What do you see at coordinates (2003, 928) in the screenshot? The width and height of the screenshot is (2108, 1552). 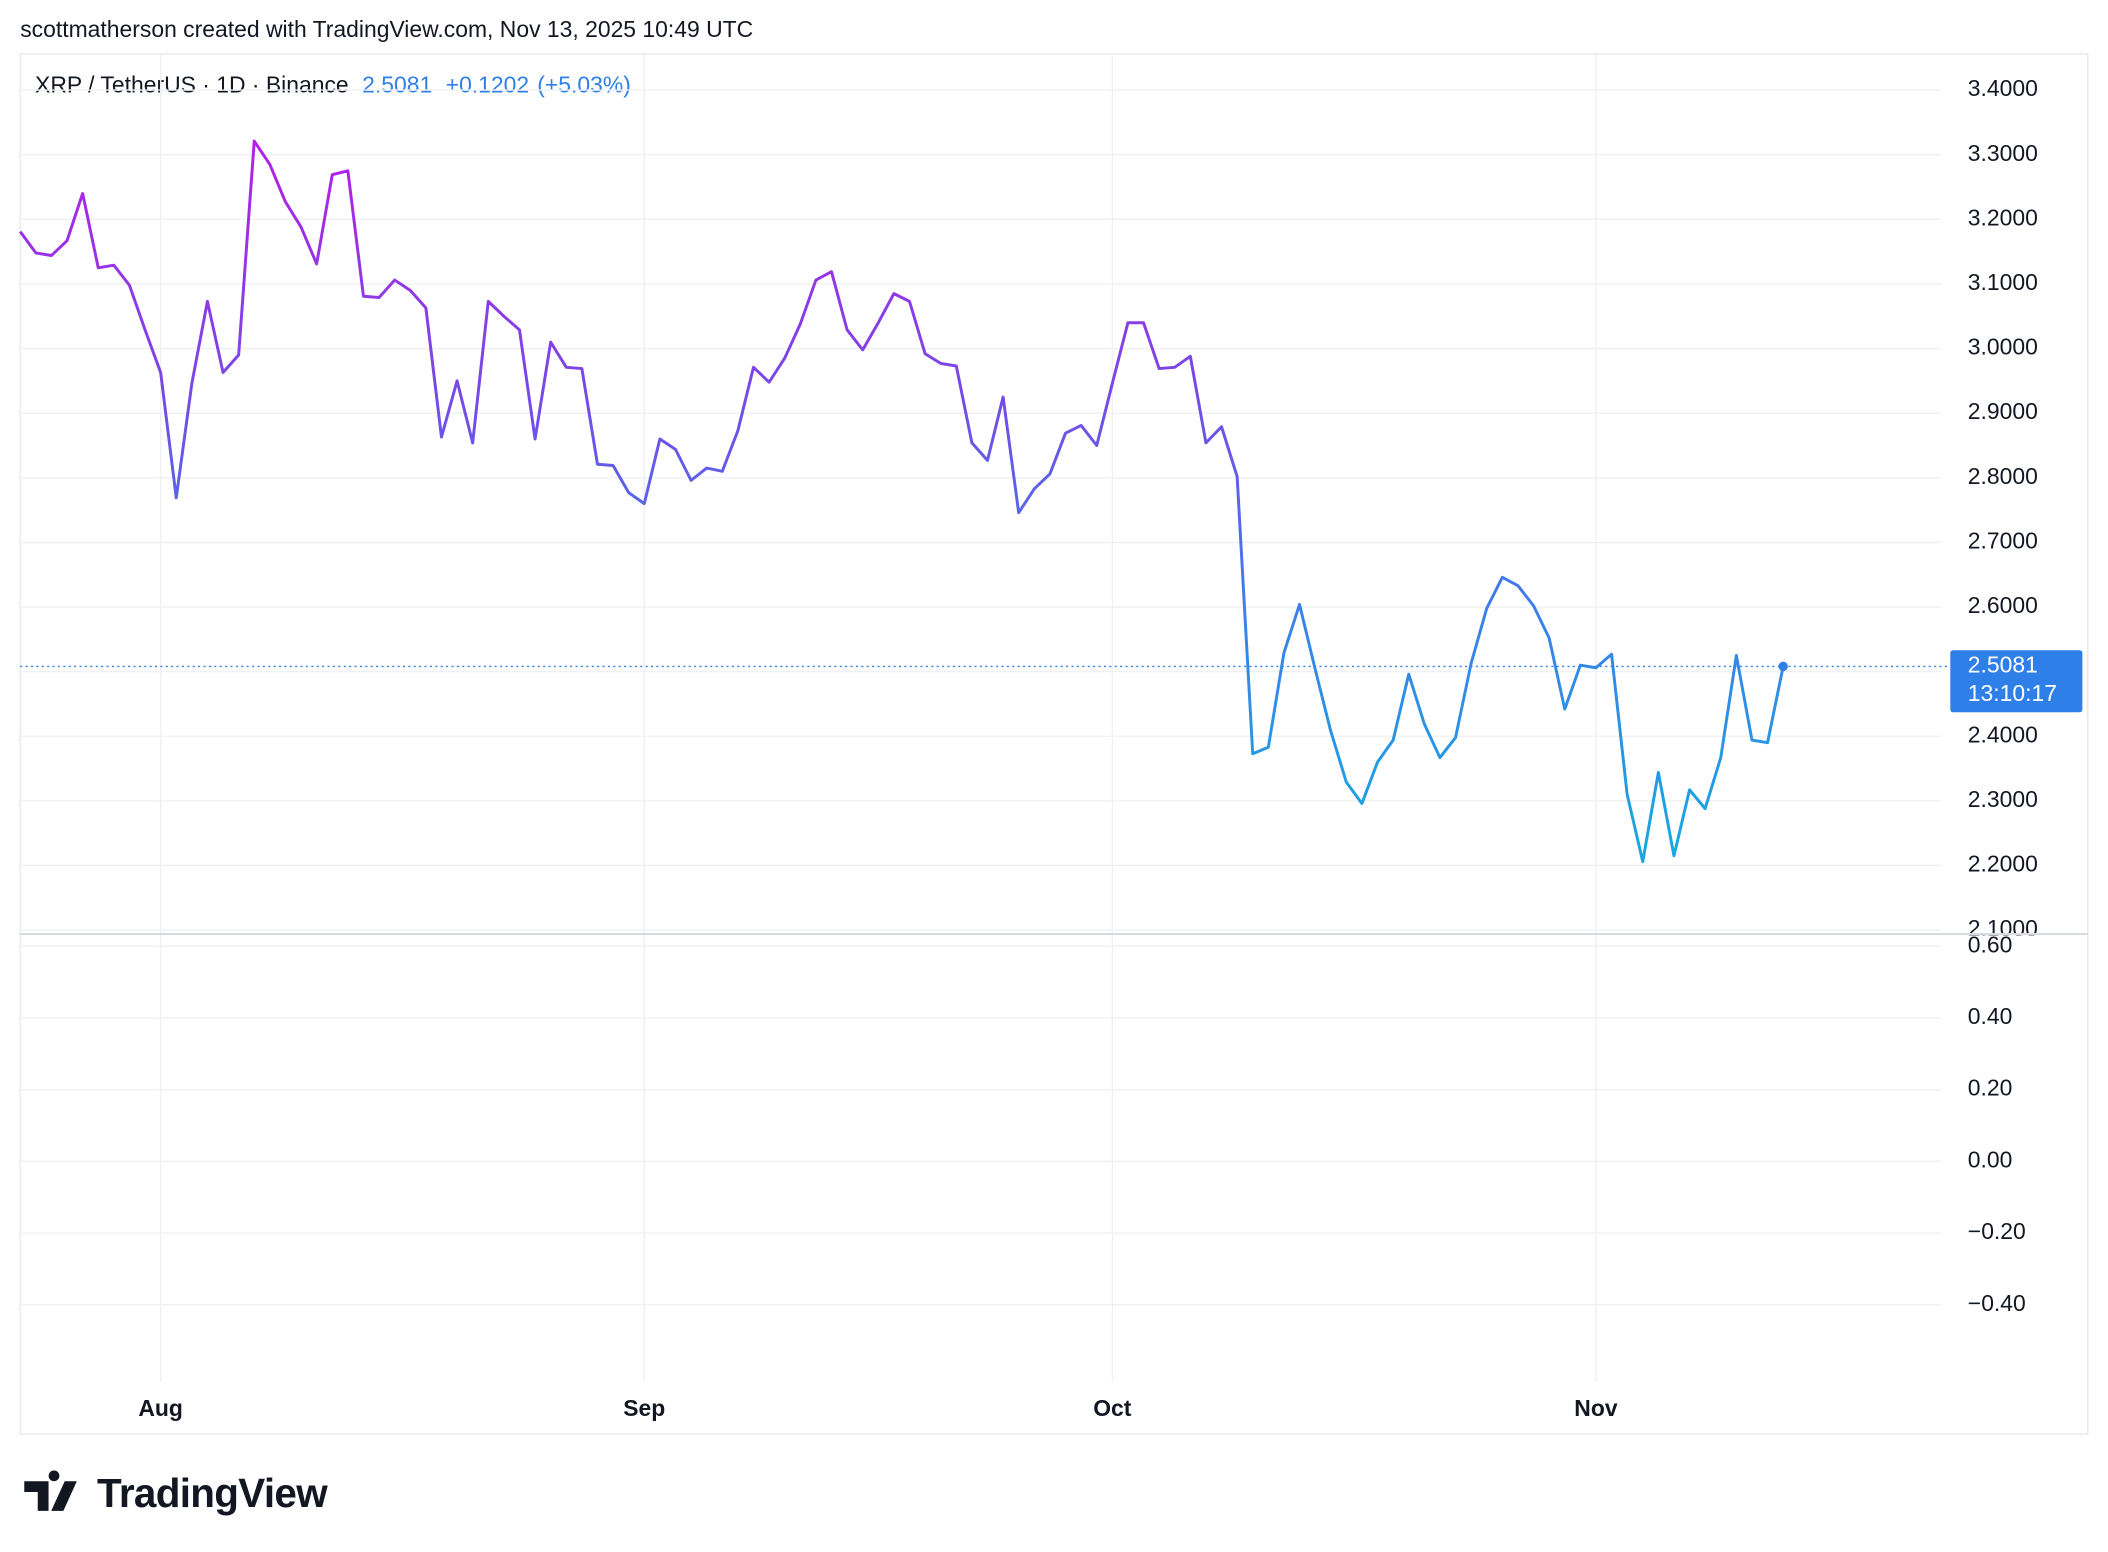 I see `y-tick-label: 2.1000` at bounding box center [2003, 928].